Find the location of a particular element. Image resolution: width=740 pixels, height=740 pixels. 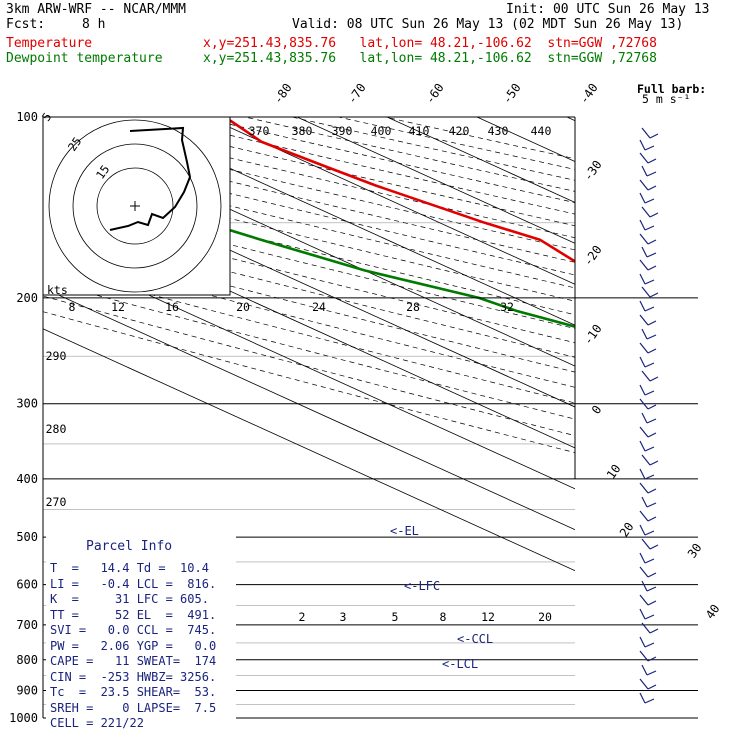

hodograph-ring-label: 25 is located at coordinates (74, 143).